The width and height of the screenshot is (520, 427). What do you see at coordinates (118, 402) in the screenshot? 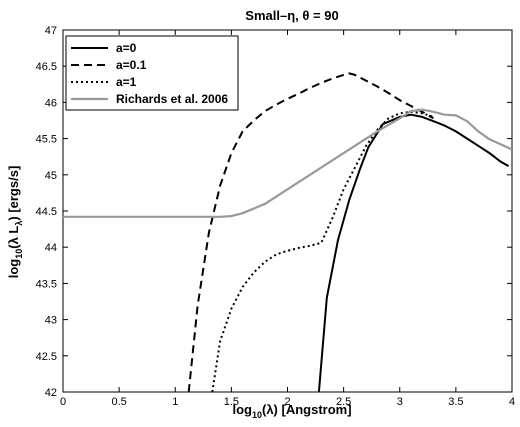
I see `x-tick-label: 0.5` at bounding box center [118, 402].